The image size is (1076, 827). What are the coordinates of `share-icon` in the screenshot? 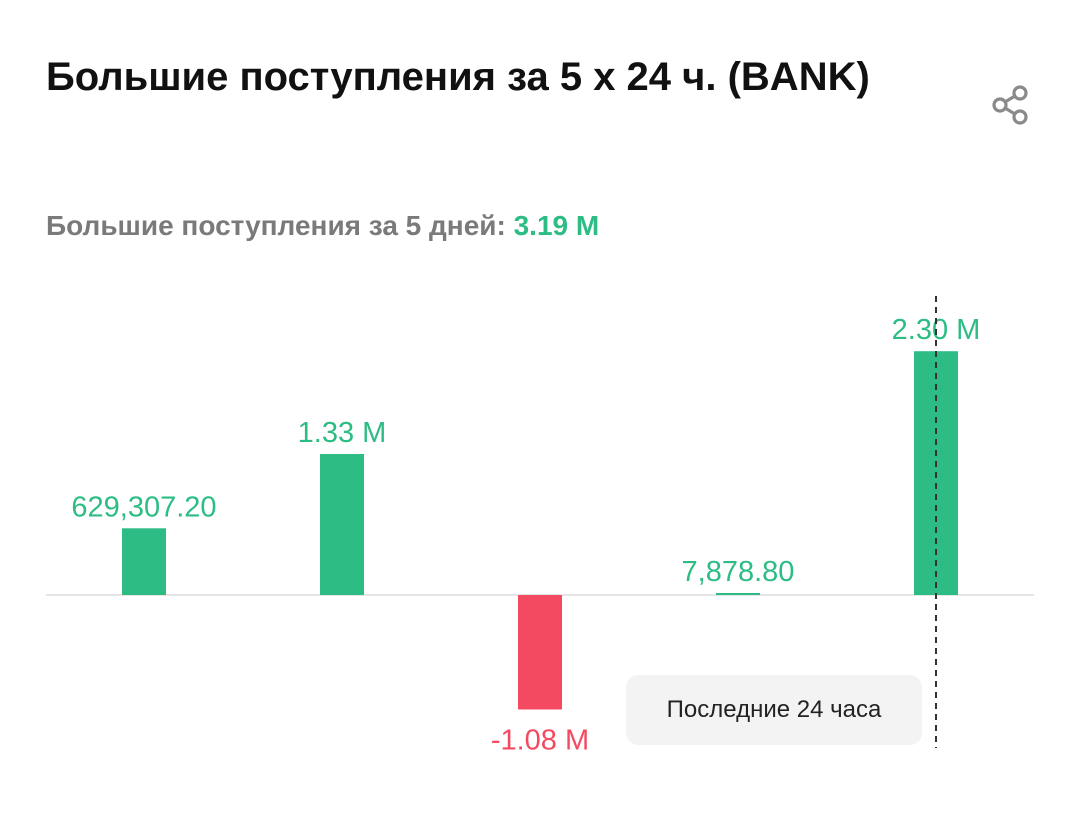 It's located at (1010, 105).